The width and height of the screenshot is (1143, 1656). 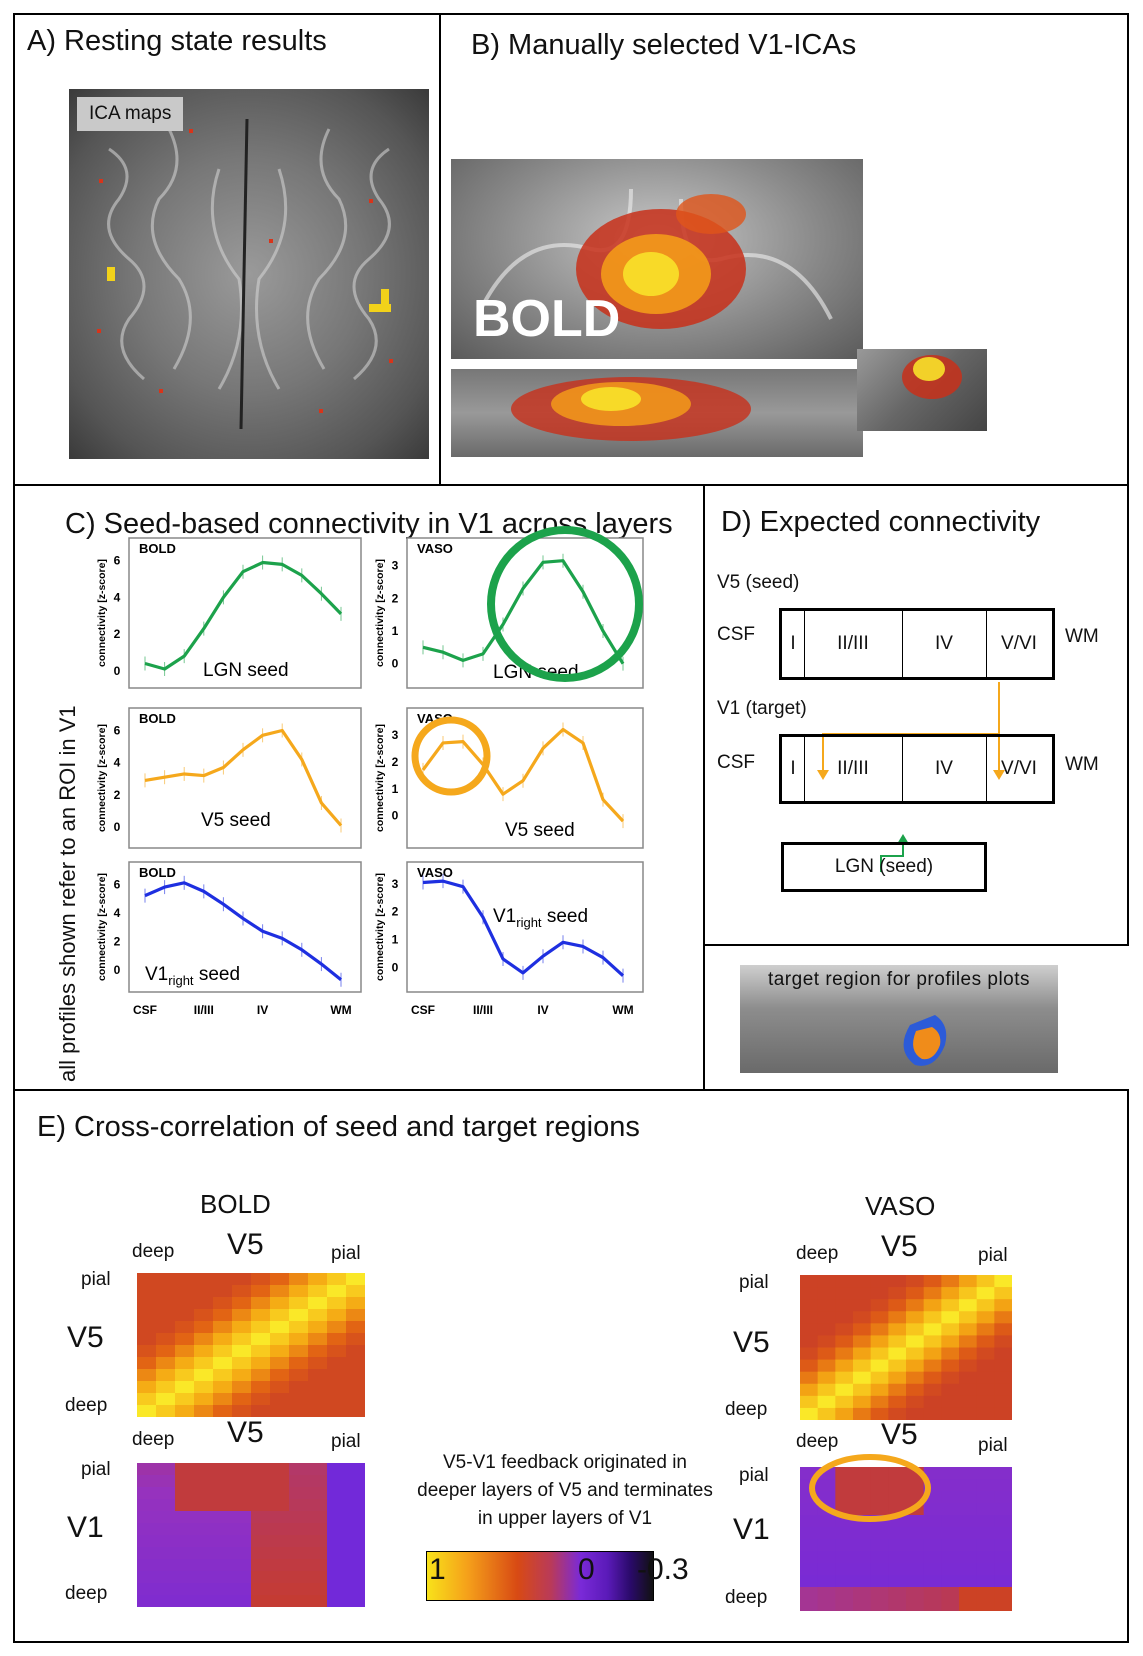 What do you see at coordinates (423, 1010) in the screenshot?
I see `x-tick-label: CSF` at bounding box center [423, 1010].